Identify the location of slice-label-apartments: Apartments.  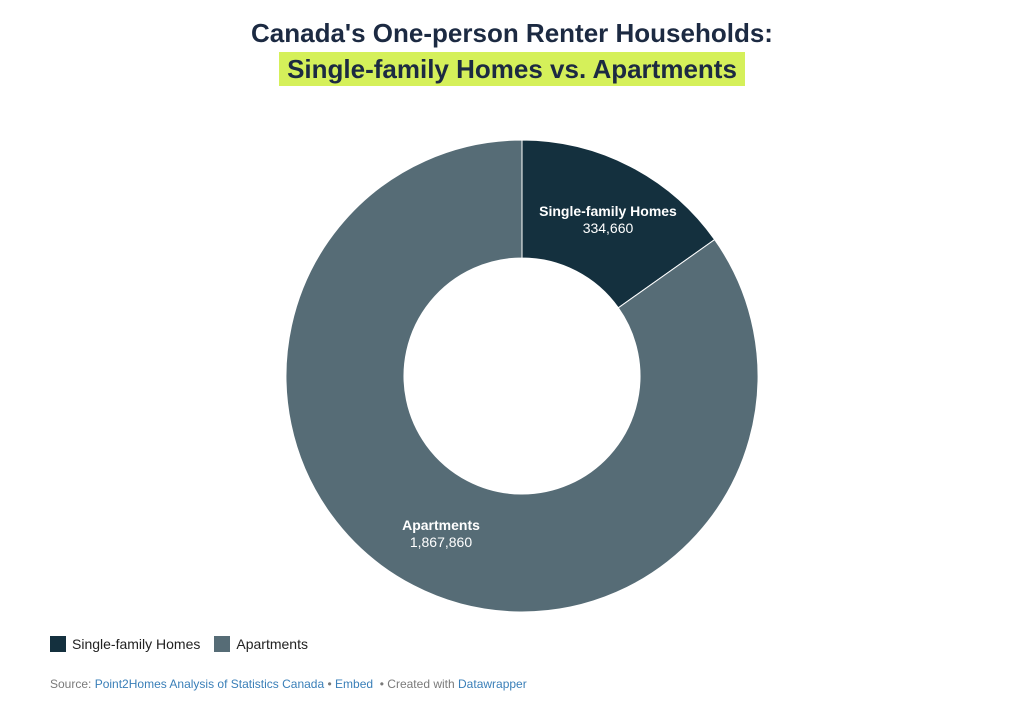
(441, 525).